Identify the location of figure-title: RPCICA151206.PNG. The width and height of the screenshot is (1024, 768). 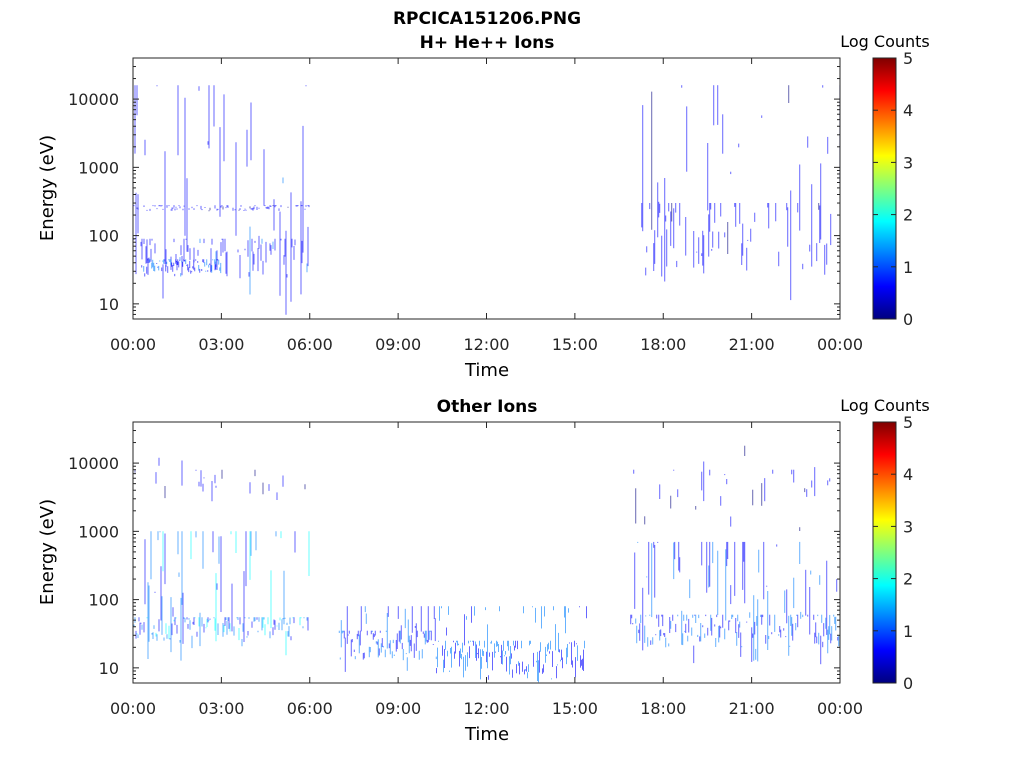
(487, 19).